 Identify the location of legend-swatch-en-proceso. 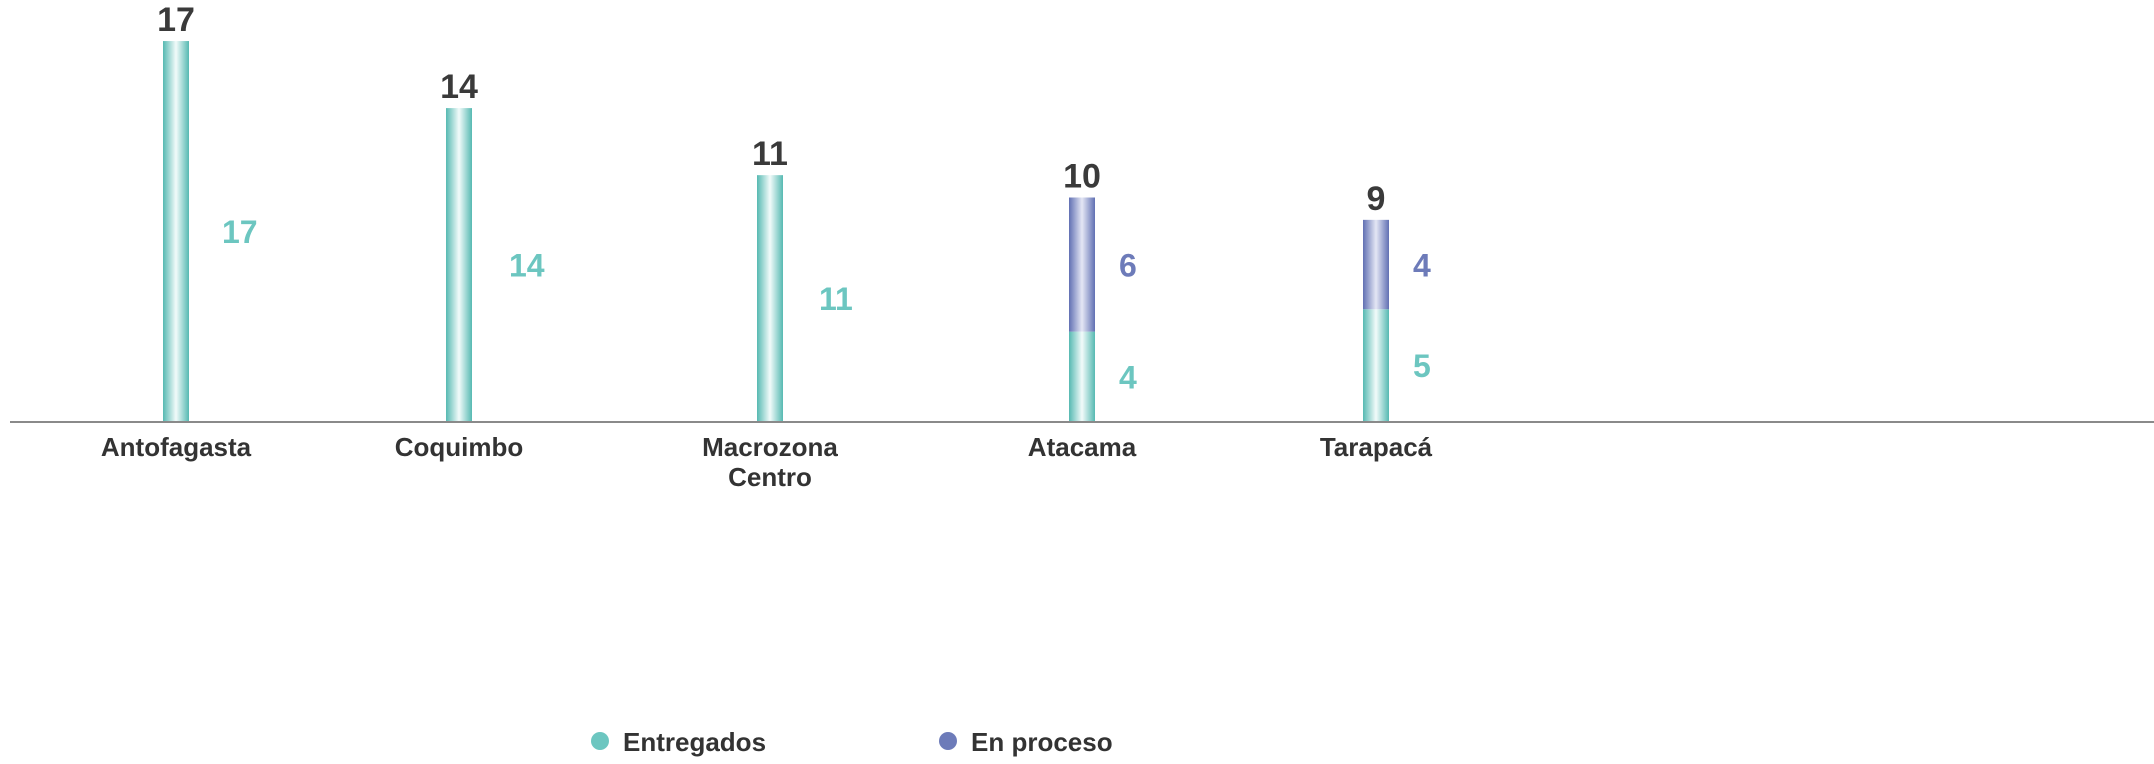
(948, 741).